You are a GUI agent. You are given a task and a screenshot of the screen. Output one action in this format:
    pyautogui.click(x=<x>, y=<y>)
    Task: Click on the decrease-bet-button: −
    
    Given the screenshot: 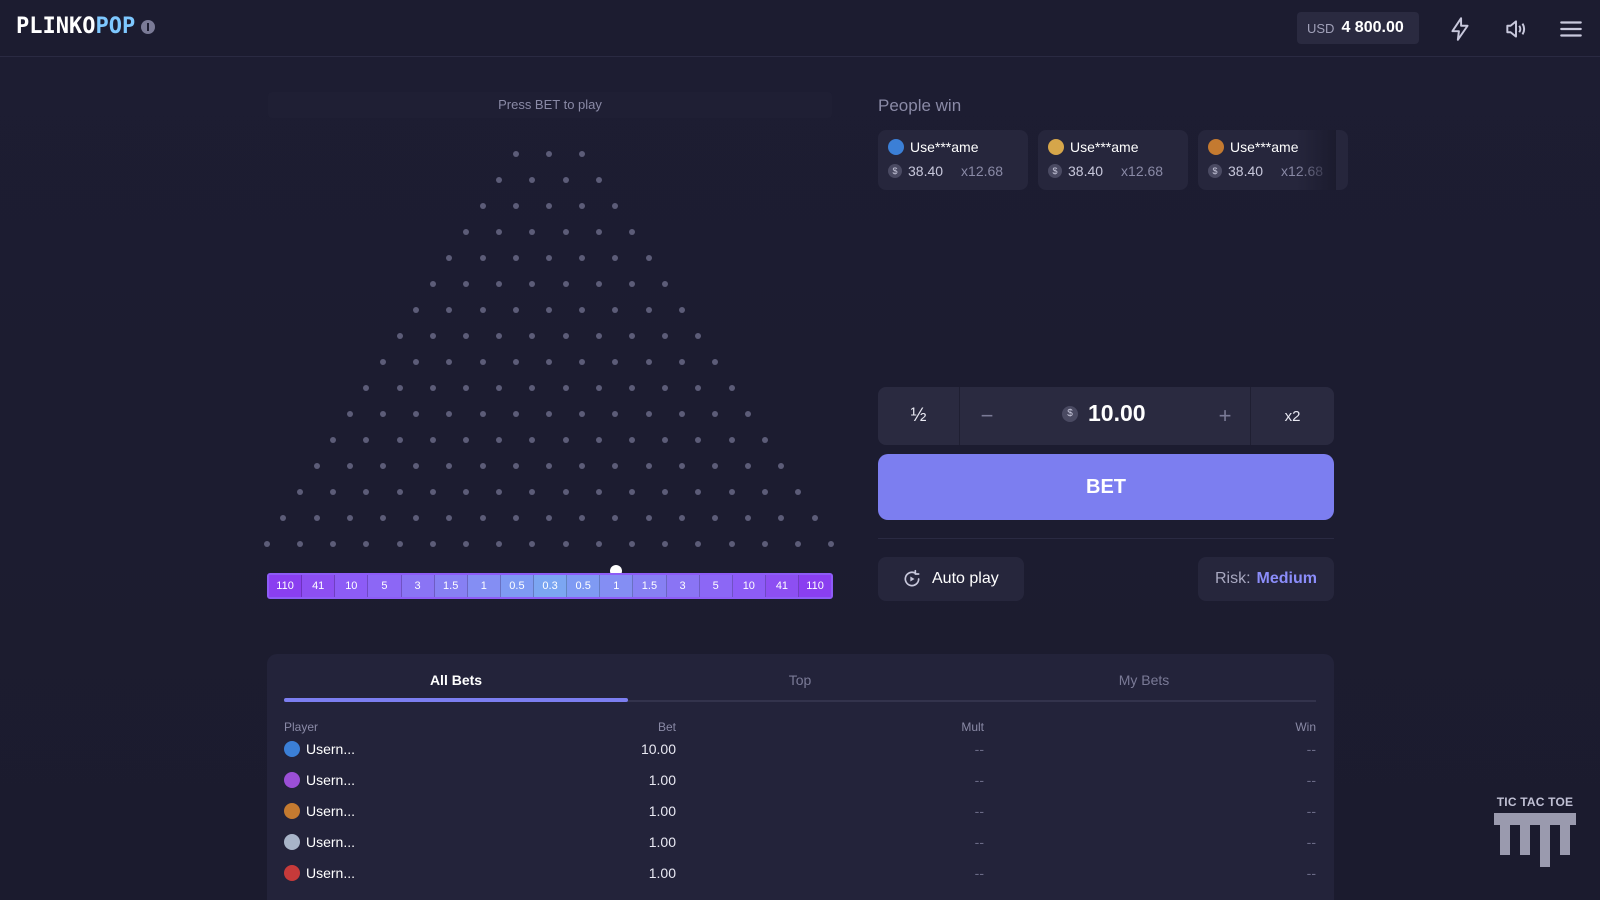 What is the action you would take?
    pyautogui.click(x=987, y=415)
    